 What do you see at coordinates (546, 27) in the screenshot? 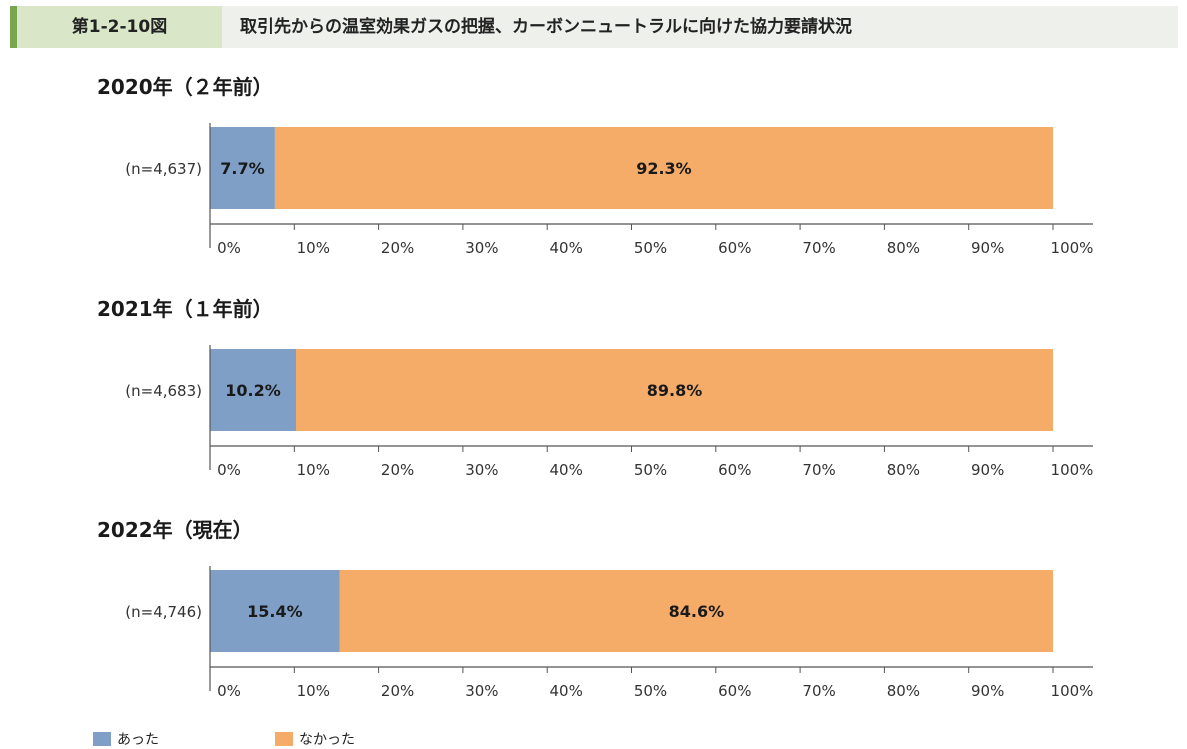
I see `figure-title: 取引先からの温室効果ガスの把握、カーボンニュートラルに向けた協力要請状況` at bounding box center [546, 27].